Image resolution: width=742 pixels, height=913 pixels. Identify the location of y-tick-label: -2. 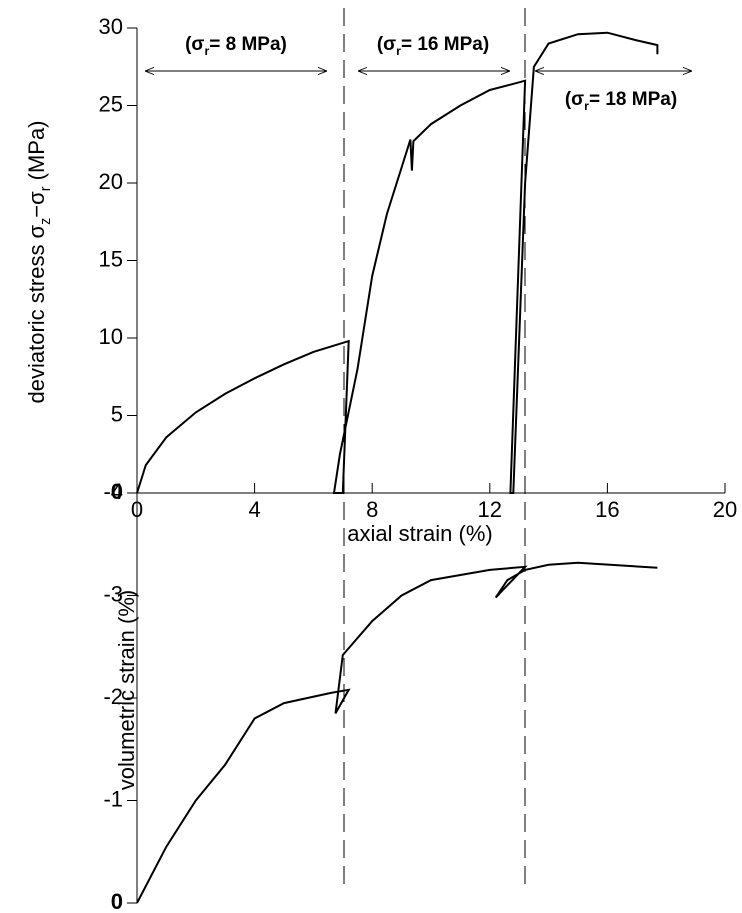
(113, 696).